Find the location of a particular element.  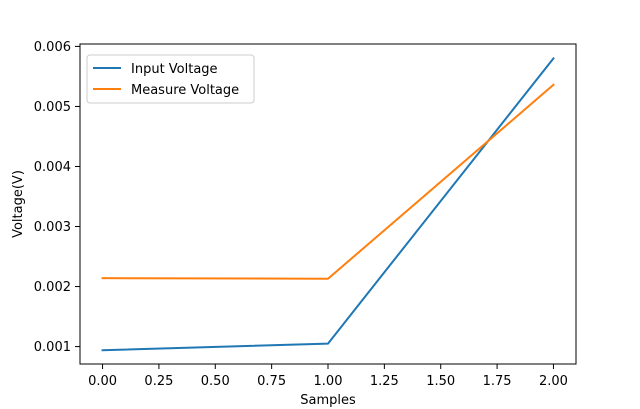

y-axis: 0.001 0.002 0.003 0.004 0.005 0.006 is located at coordinates (57, 197).